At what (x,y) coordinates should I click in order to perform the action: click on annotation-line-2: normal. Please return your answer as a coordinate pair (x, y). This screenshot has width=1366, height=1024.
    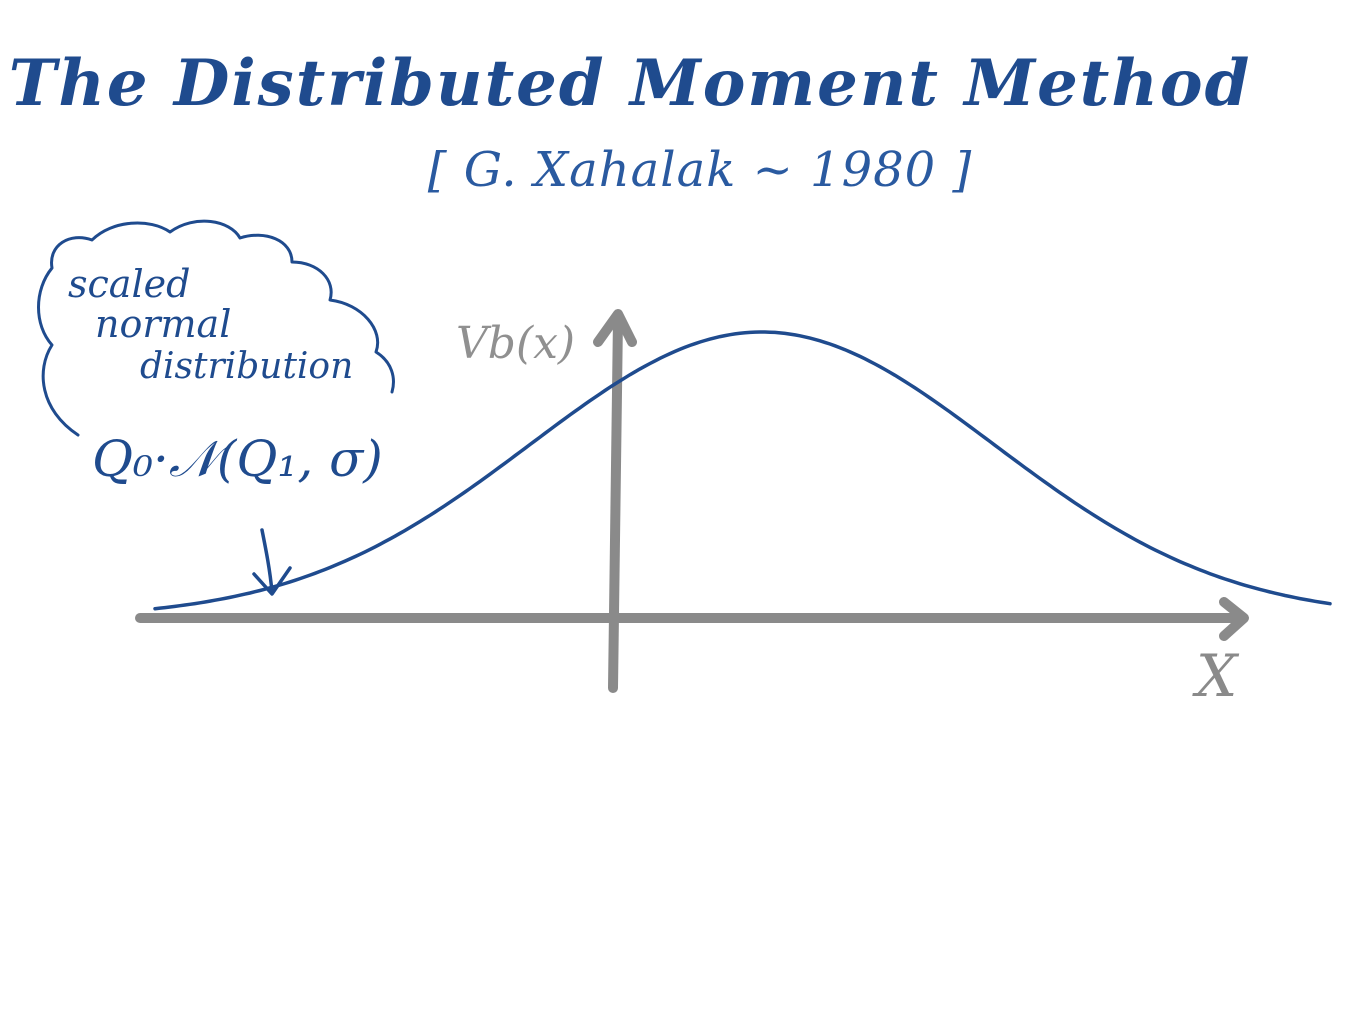
    Looking at the image, I should click on (163, 324).